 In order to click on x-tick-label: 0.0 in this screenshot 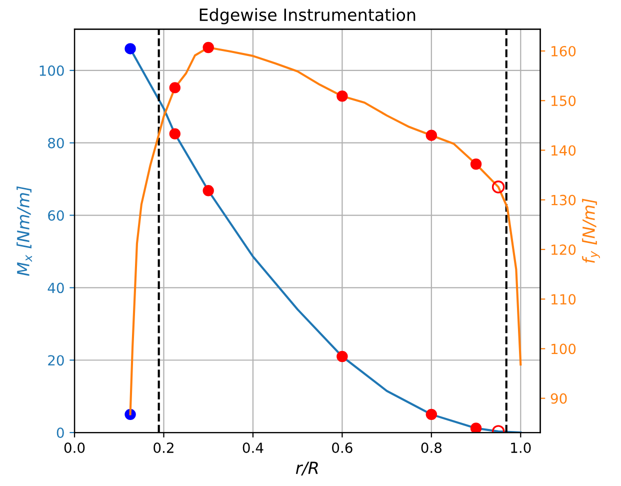, I will do `click(74, 448)`.